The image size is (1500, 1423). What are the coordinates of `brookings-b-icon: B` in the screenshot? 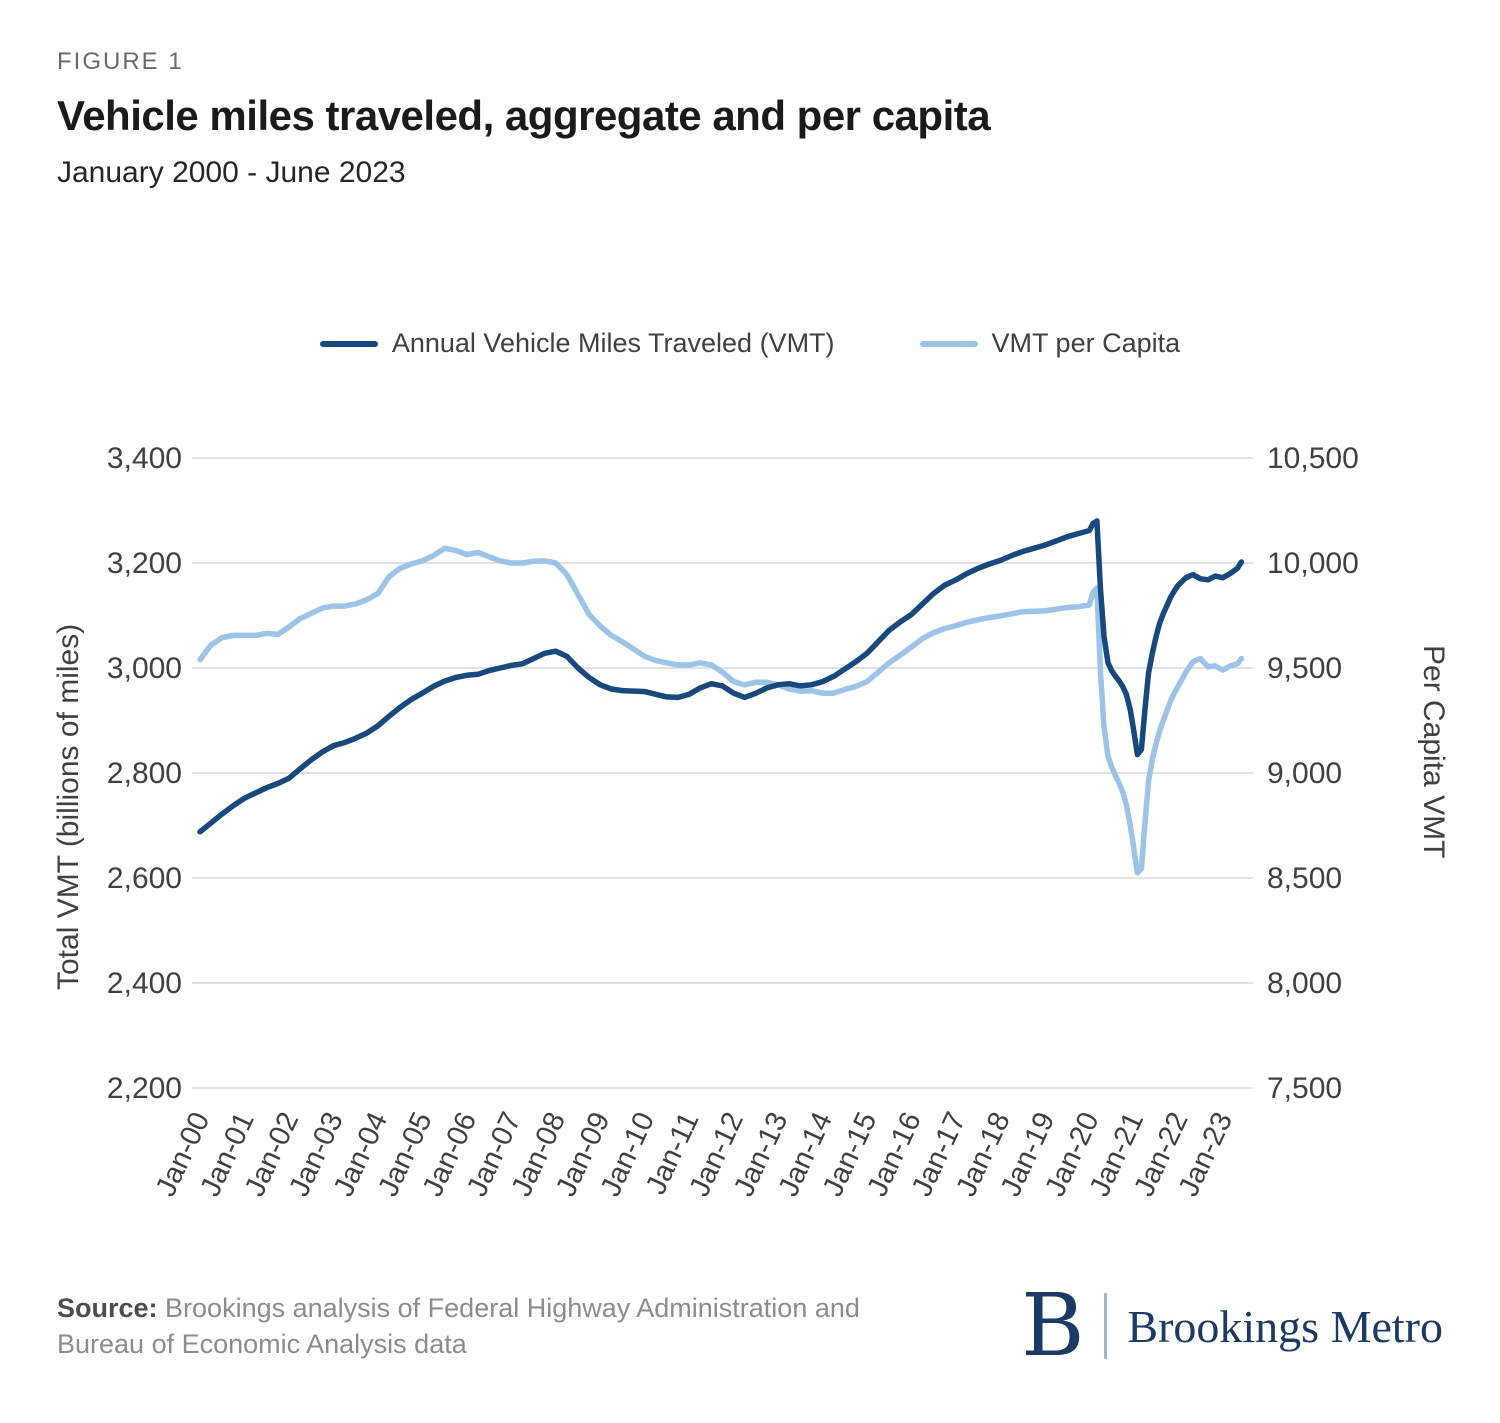 It's located at (1053, 1326).